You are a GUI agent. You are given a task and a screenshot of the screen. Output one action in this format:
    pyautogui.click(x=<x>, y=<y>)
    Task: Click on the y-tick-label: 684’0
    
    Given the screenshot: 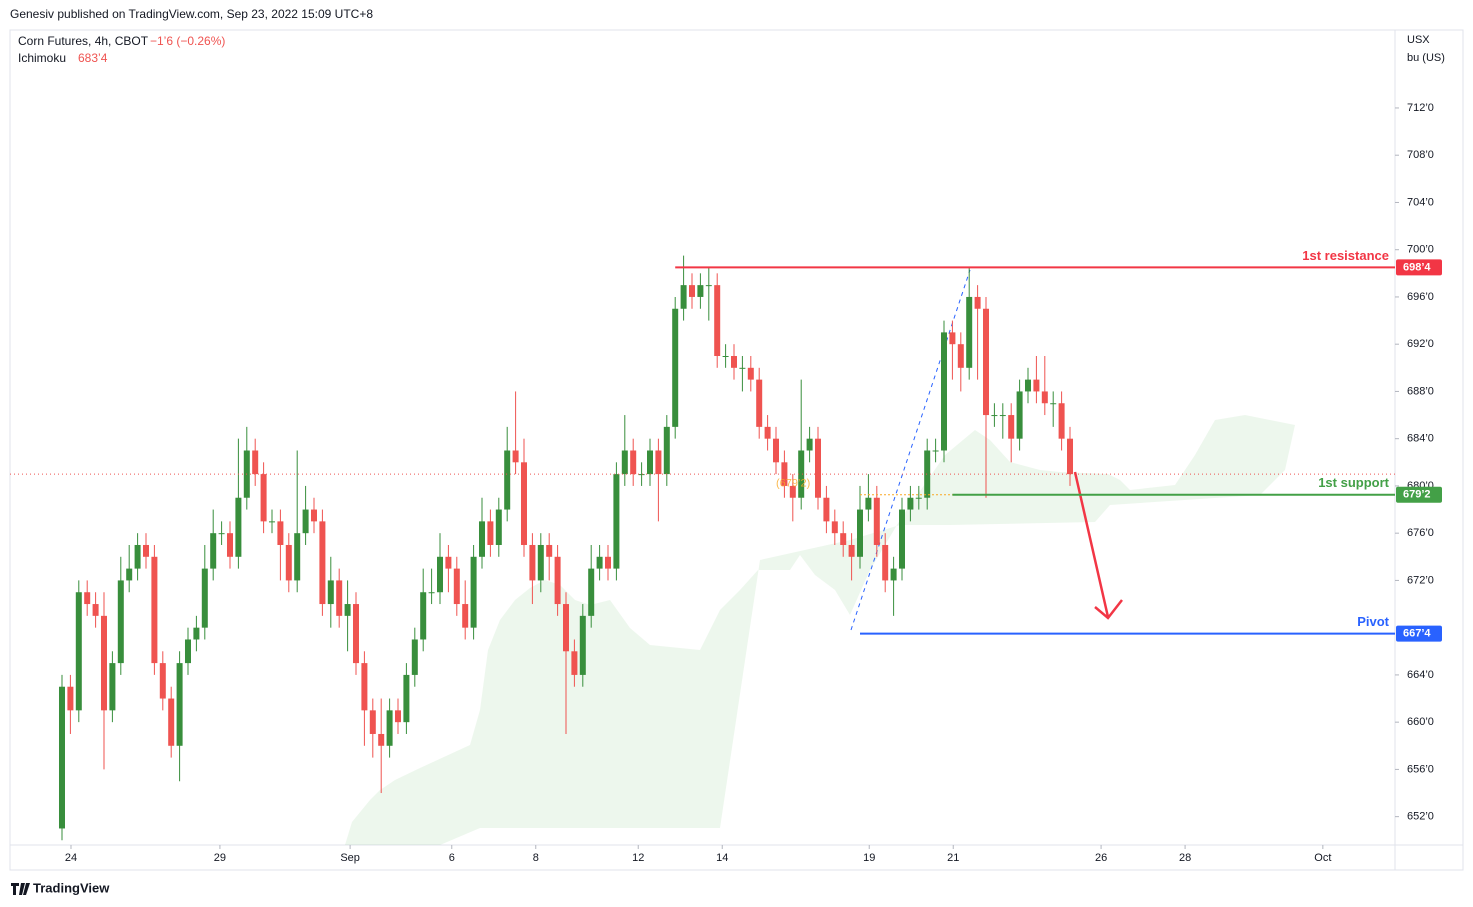 What is the action you would take?
    pyautogui.click(x=1420, y=439)
    